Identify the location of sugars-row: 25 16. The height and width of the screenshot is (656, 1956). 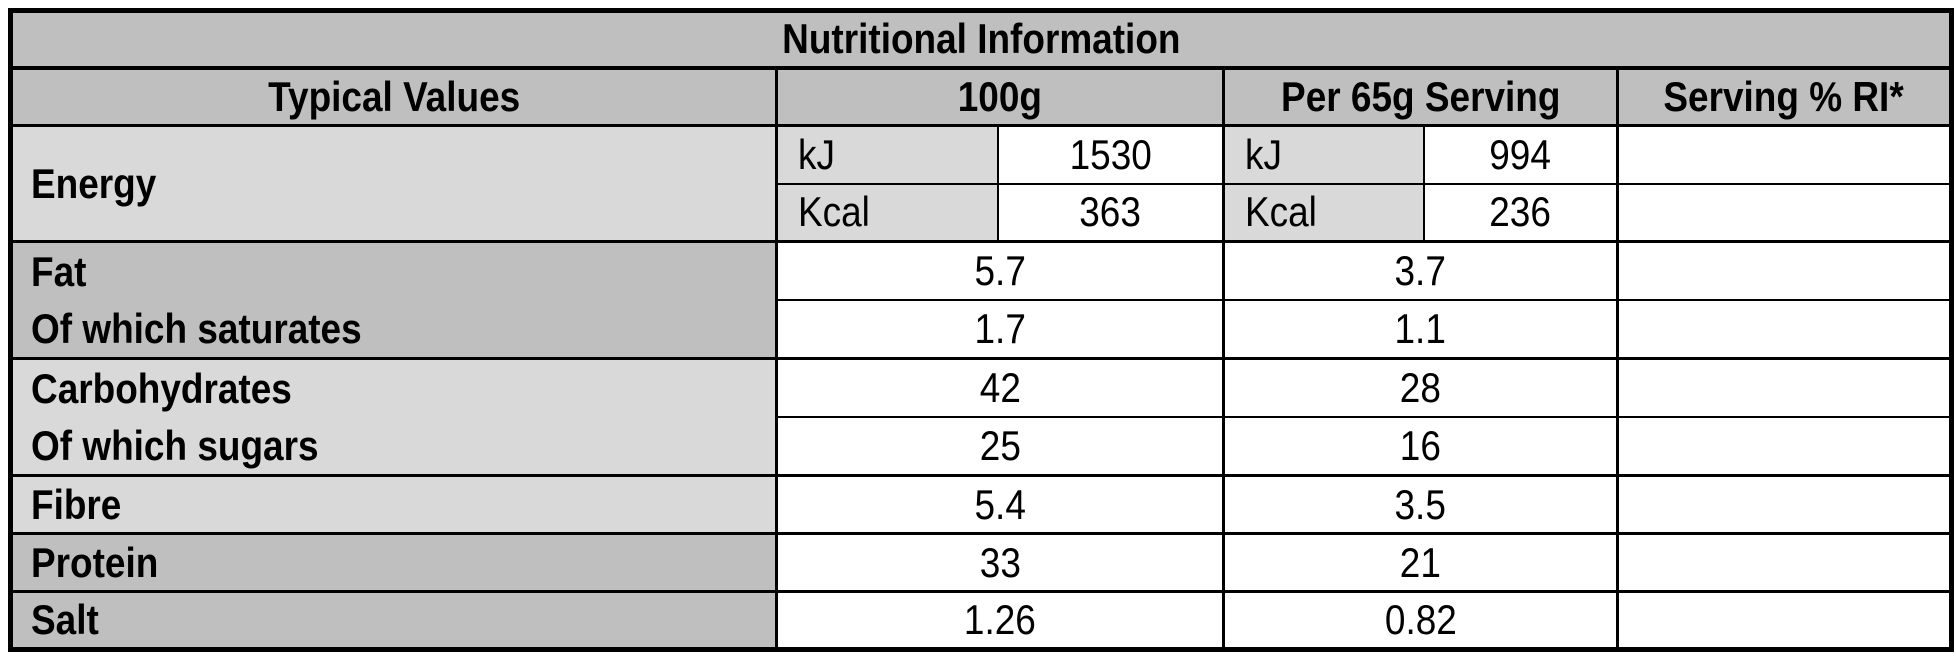
(982, 446).